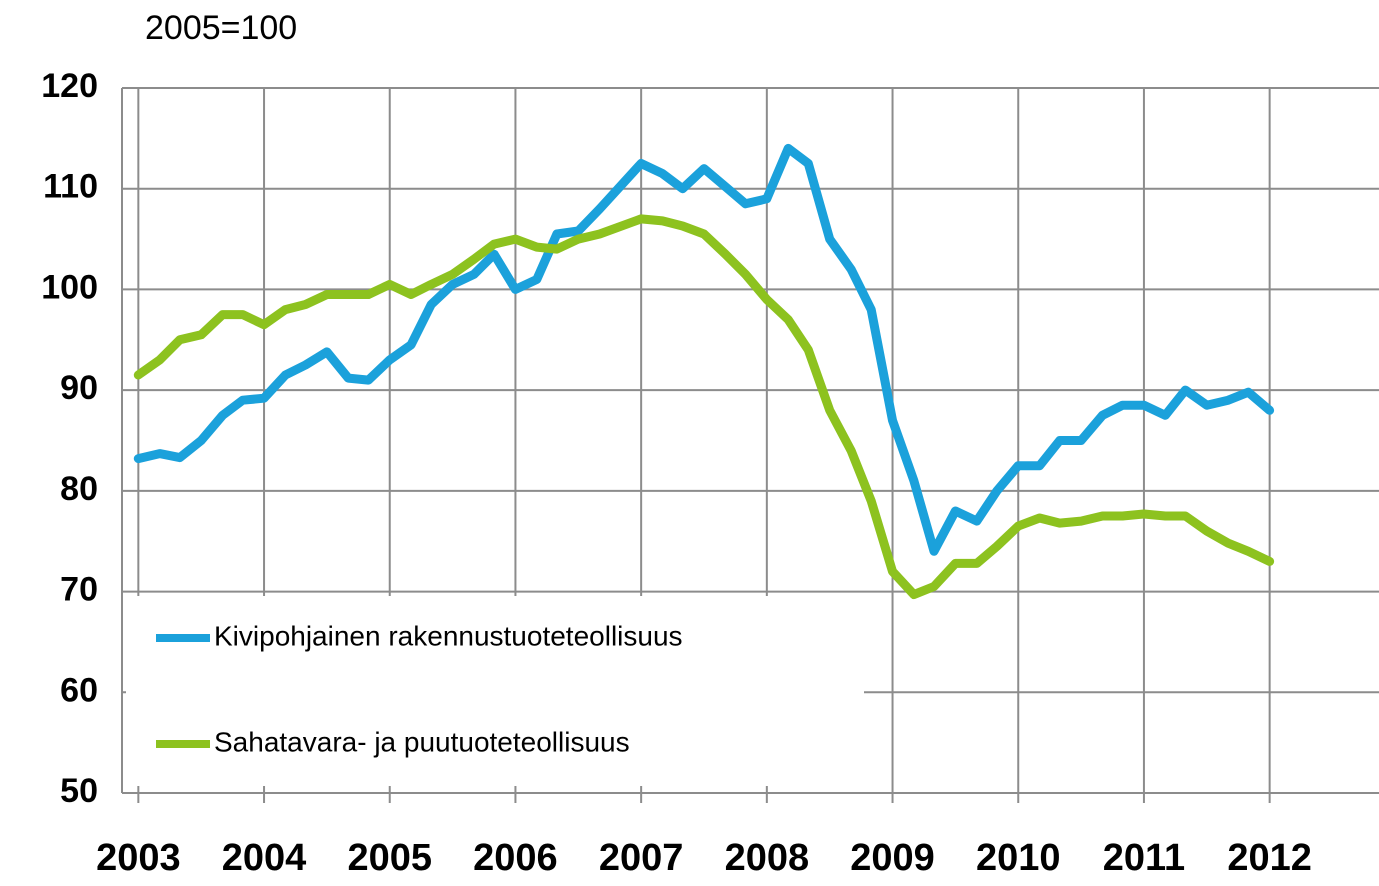  What do you see at coordinates (79, 690) in the screenshot?
I see `y-tick-label: 60` at bounding box center [79, 690].